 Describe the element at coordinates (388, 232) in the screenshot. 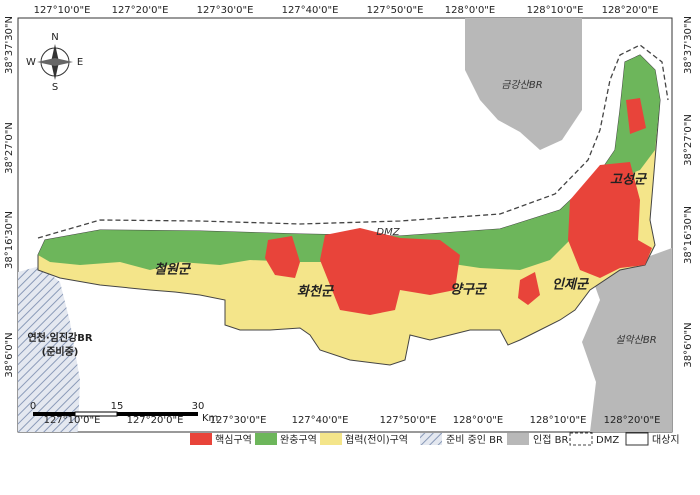

I see `dmz-label: DMZ` at that location.